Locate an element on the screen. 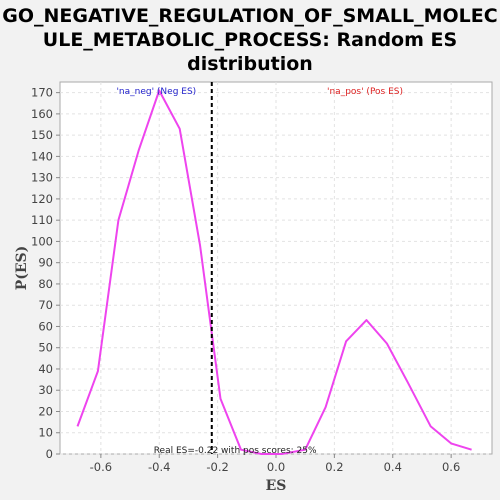  y-tick-label: 80 is located at coordinates (45, 284).